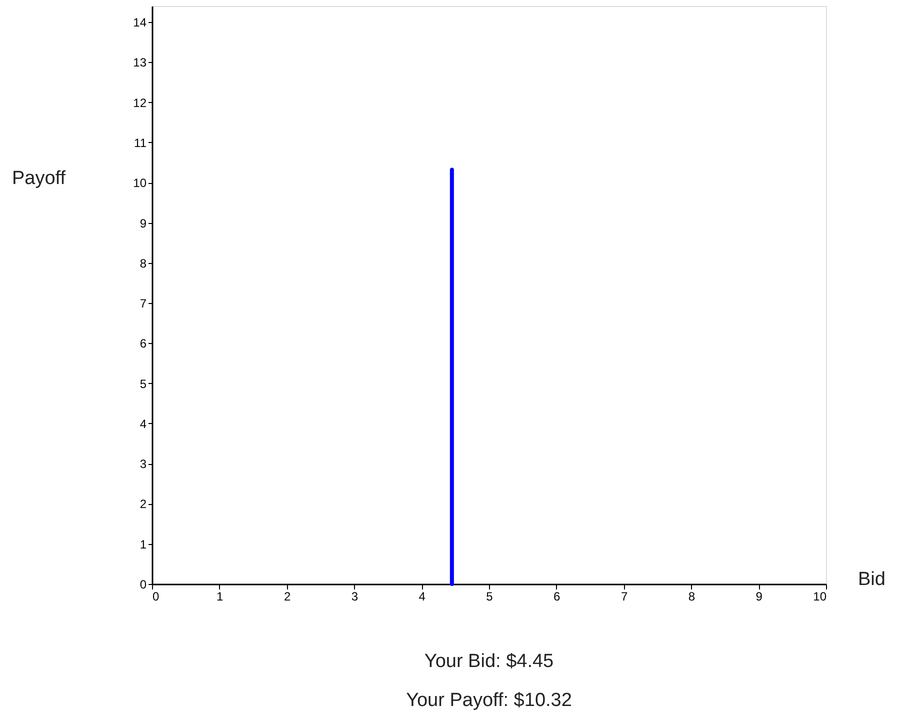 The width and height of the screenshot is (901, 722). Describe the element at coordinates (143, 504) in the screenshot. I see `y-tick-label: 2` at that location.